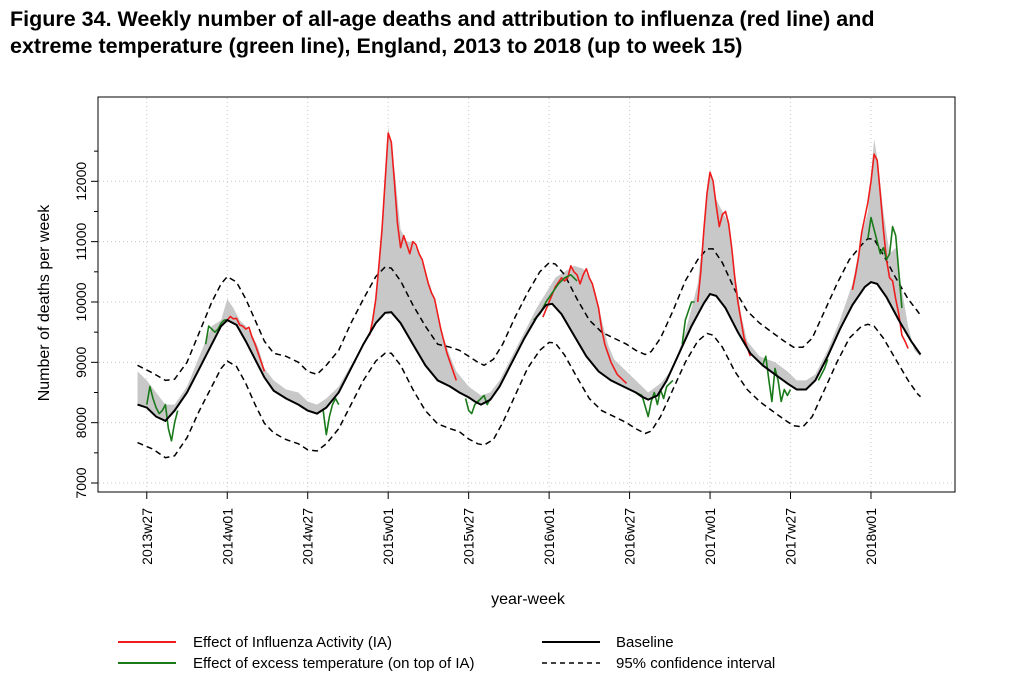  Describe the element at coordinates (871, 536) in the screenshot. I see `x-tick-label-9: 2018w01` at that location.